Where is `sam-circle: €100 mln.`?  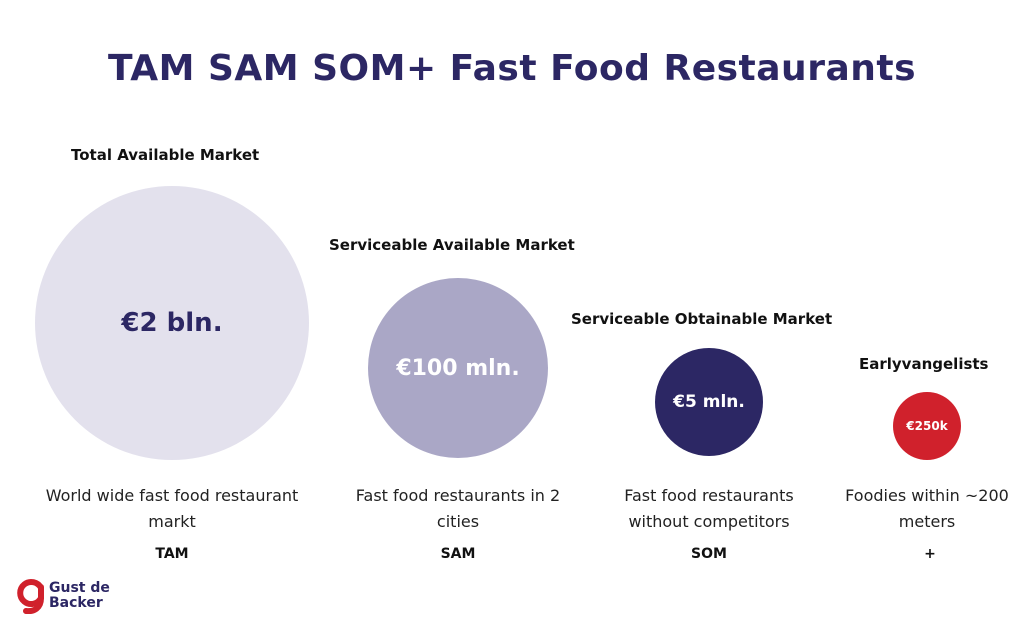 sam-circle: €100 mln. is located at coordinates (458, 368).